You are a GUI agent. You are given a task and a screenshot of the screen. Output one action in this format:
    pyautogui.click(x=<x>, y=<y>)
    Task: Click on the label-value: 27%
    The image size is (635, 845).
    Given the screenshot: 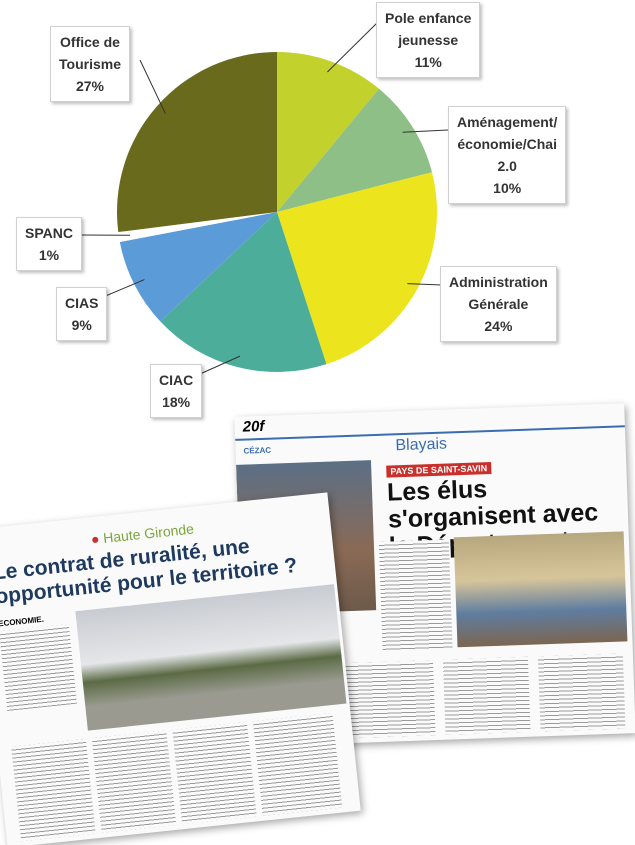 What is the action you would take?
    pyautogui.click(x=89, y=86)
    